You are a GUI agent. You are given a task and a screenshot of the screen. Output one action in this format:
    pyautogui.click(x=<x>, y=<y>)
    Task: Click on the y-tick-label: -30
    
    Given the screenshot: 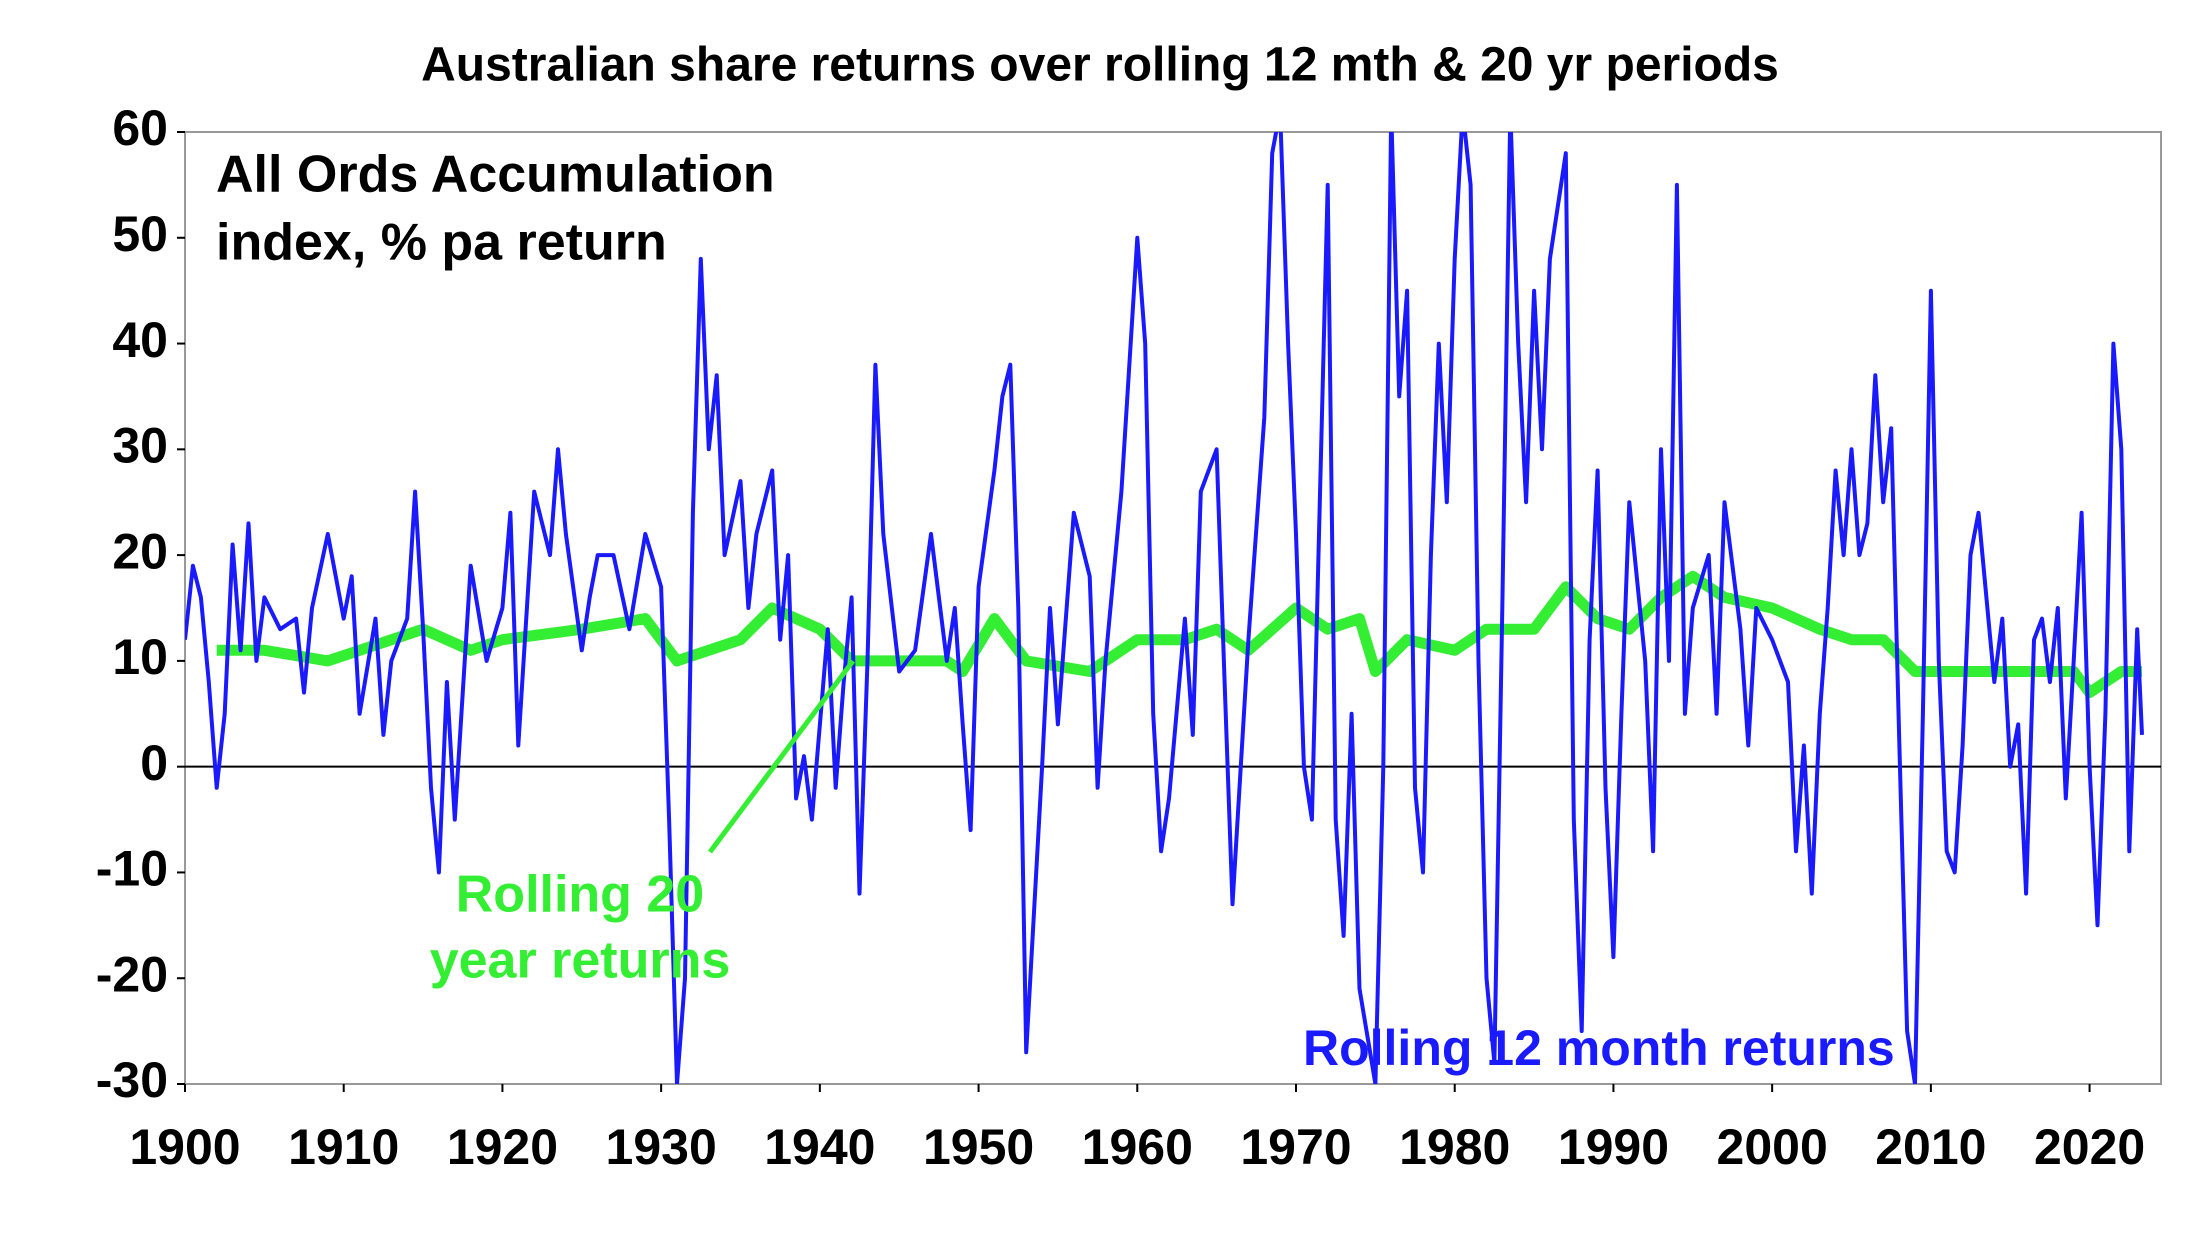 What is the action you would take?
    pyautogui.click(x=132, y=1080)
    